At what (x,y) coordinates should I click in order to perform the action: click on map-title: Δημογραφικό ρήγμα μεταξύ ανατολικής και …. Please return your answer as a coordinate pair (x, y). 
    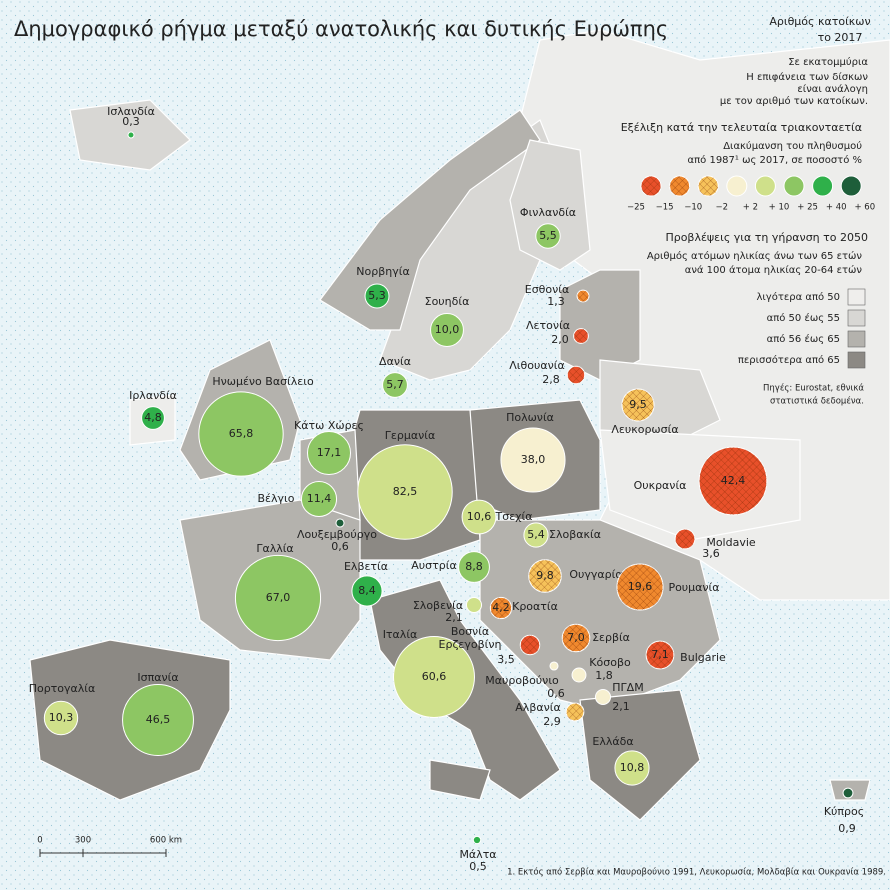
    Looking at the image, I should click on (341, 29).